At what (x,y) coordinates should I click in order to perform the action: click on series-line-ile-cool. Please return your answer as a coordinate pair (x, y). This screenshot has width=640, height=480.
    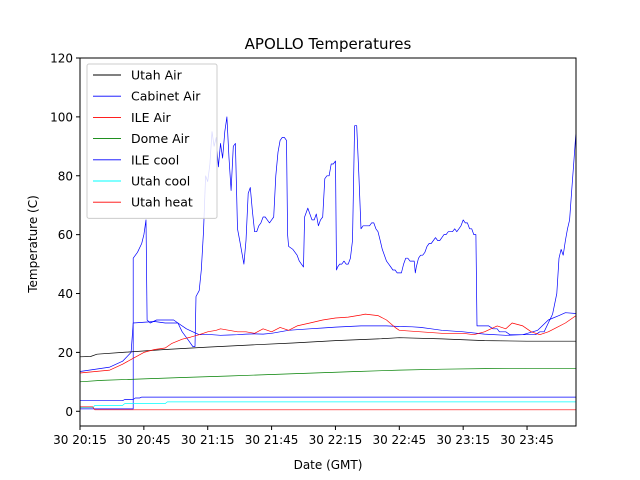
    Looking at the image, I should click on (328, 399).